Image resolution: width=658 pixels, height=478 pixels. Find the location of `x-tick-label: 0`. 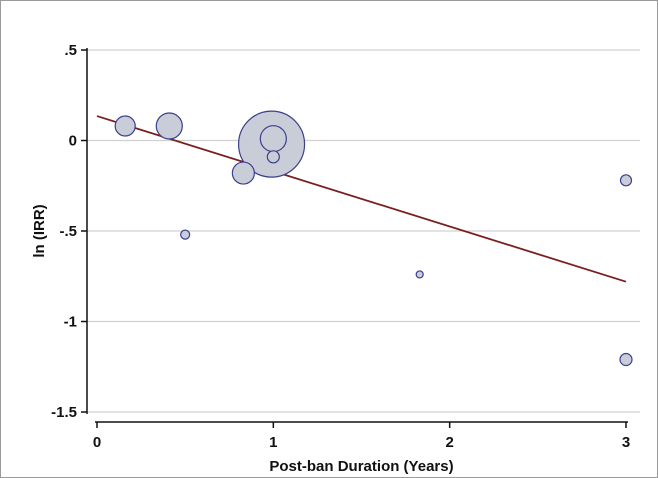

x-tick-label: 0 is located at coordinates (97, 442).